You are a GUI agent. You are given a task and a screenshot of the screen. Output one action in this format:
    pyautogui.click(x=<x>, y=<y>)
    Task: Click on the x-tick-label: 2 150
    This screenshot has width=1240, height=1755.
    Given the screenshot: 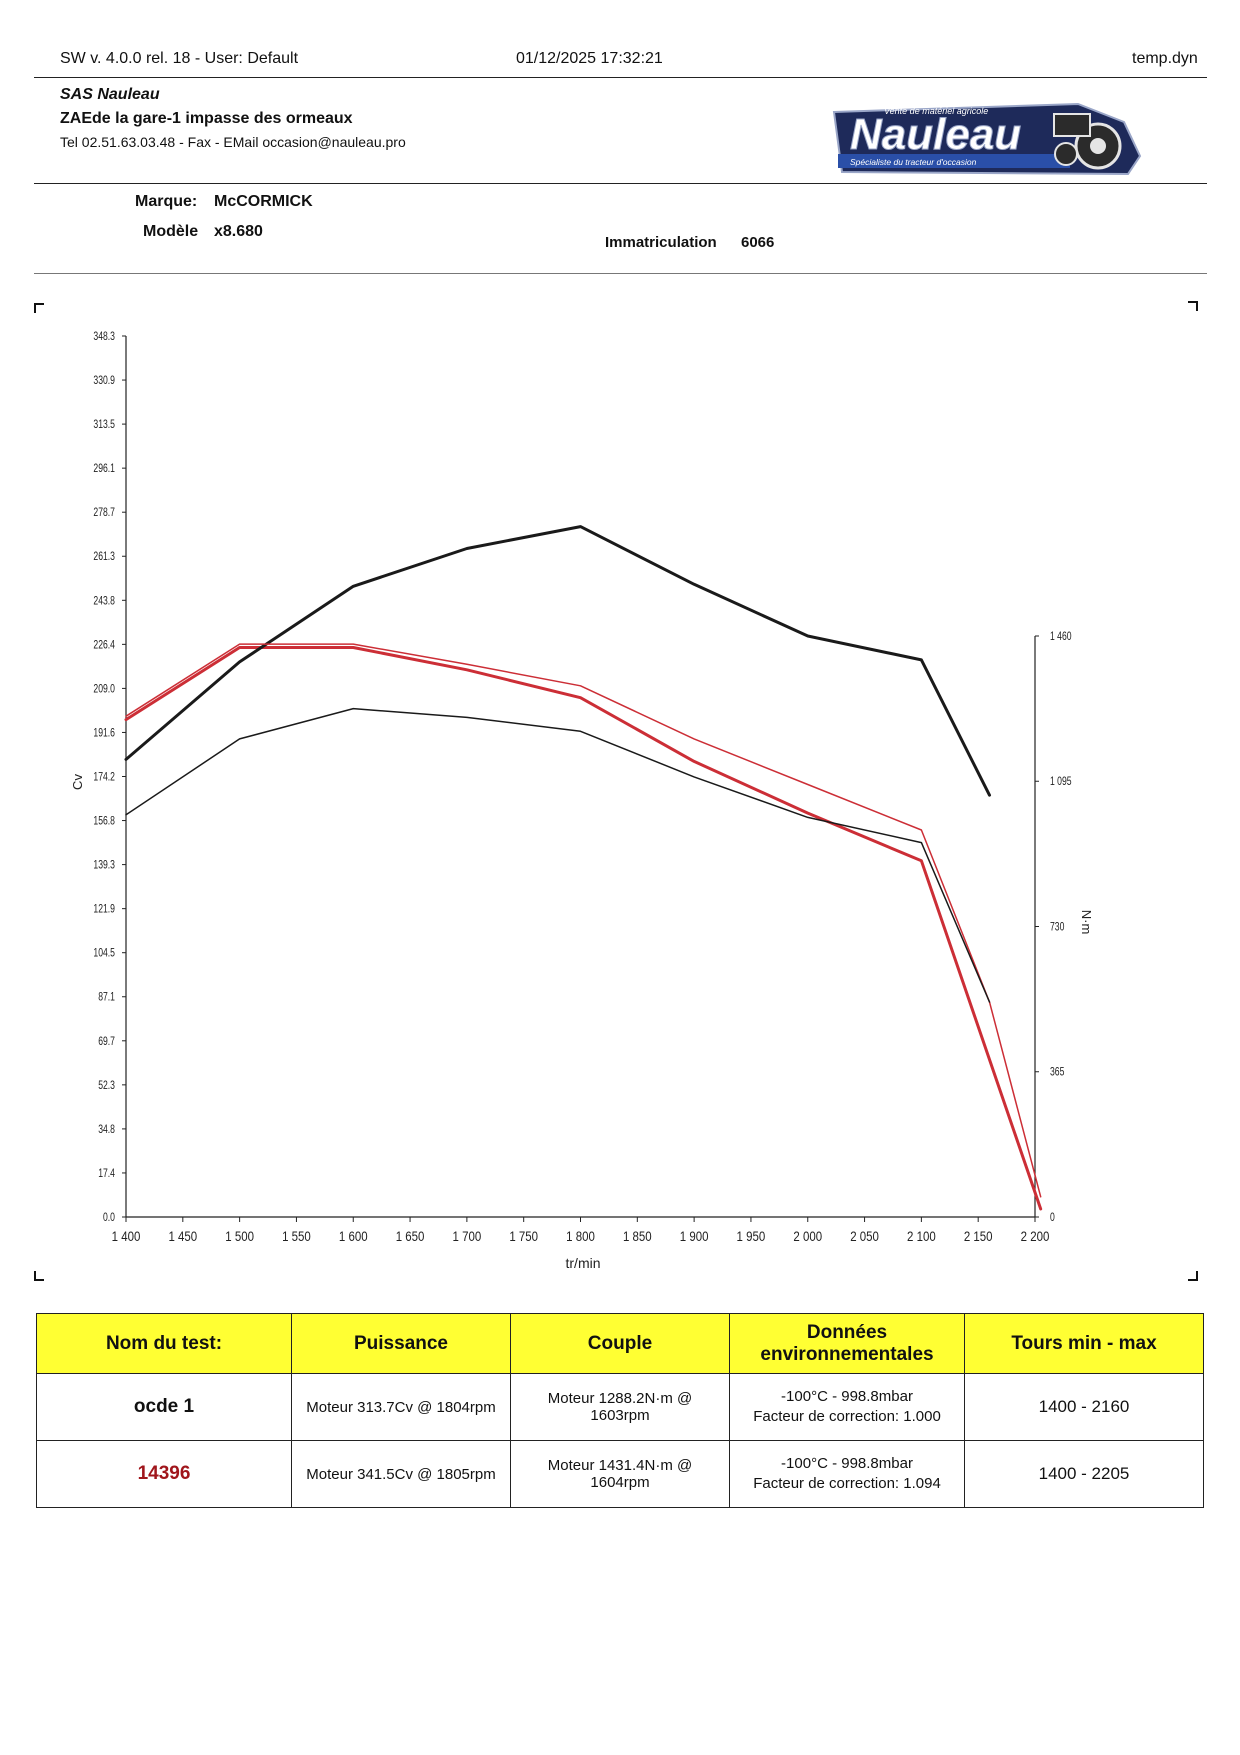 What is the action you would take?
    pyautogui.click(x=978, y=1236)
    